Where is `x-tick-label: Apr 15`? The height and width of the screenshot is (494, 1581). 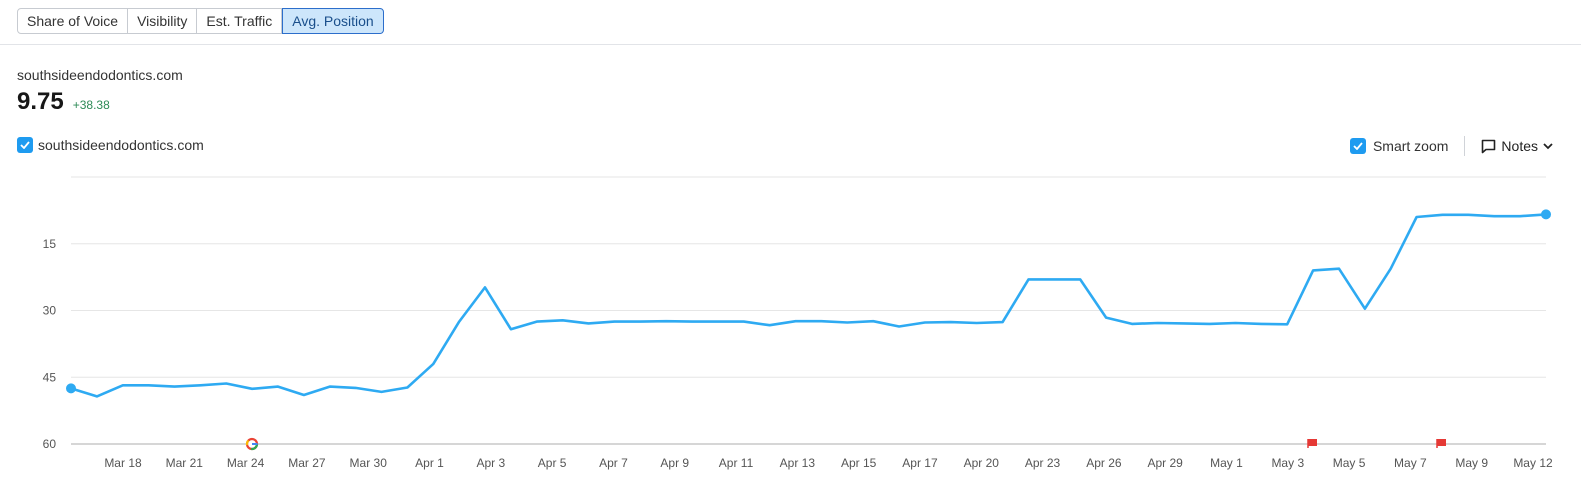 x-tick-label: Apr 15 is located at coordinates (859, 463).